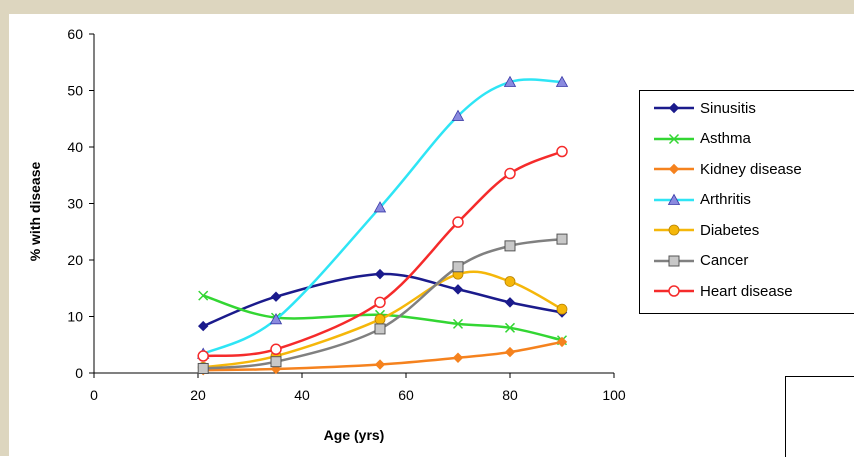  What do you see at coordinates (75, 204) in the screenshot?
I see `y-tick-label: 30` at bounding box center [75, 204].